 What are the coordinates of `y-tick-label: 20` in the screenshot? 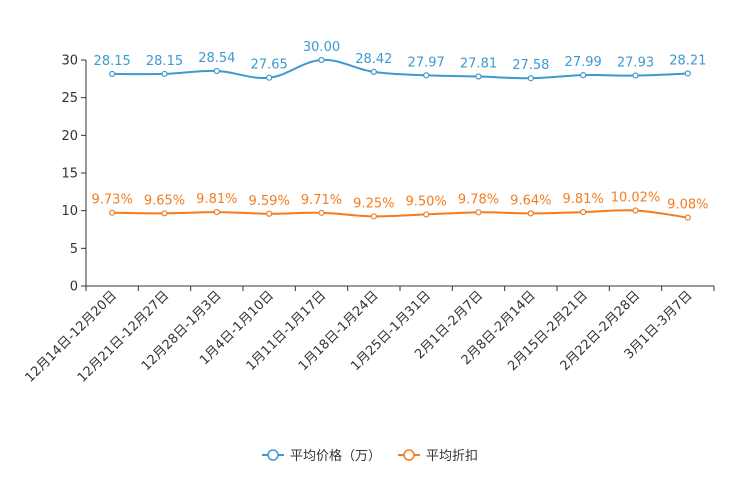 It's located at (69, 136).